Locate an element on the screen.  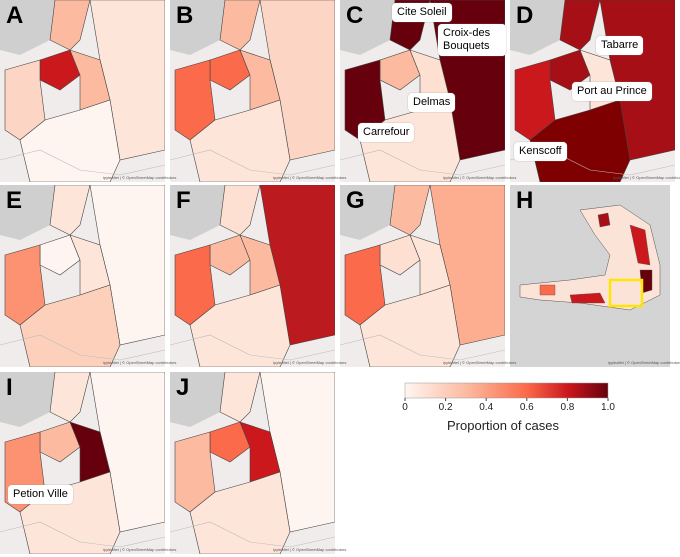
panel-letter: I is located at coordinates (9, 387).